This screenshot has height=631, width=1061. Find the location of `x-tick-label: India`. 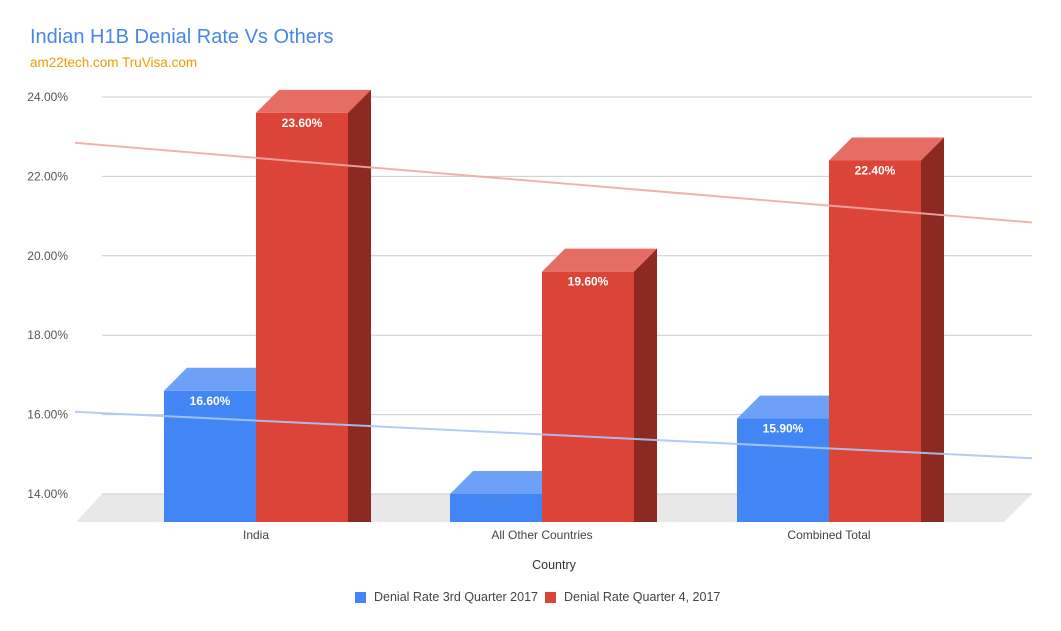

x-tick-label: India is located at coordinates (256, 535).